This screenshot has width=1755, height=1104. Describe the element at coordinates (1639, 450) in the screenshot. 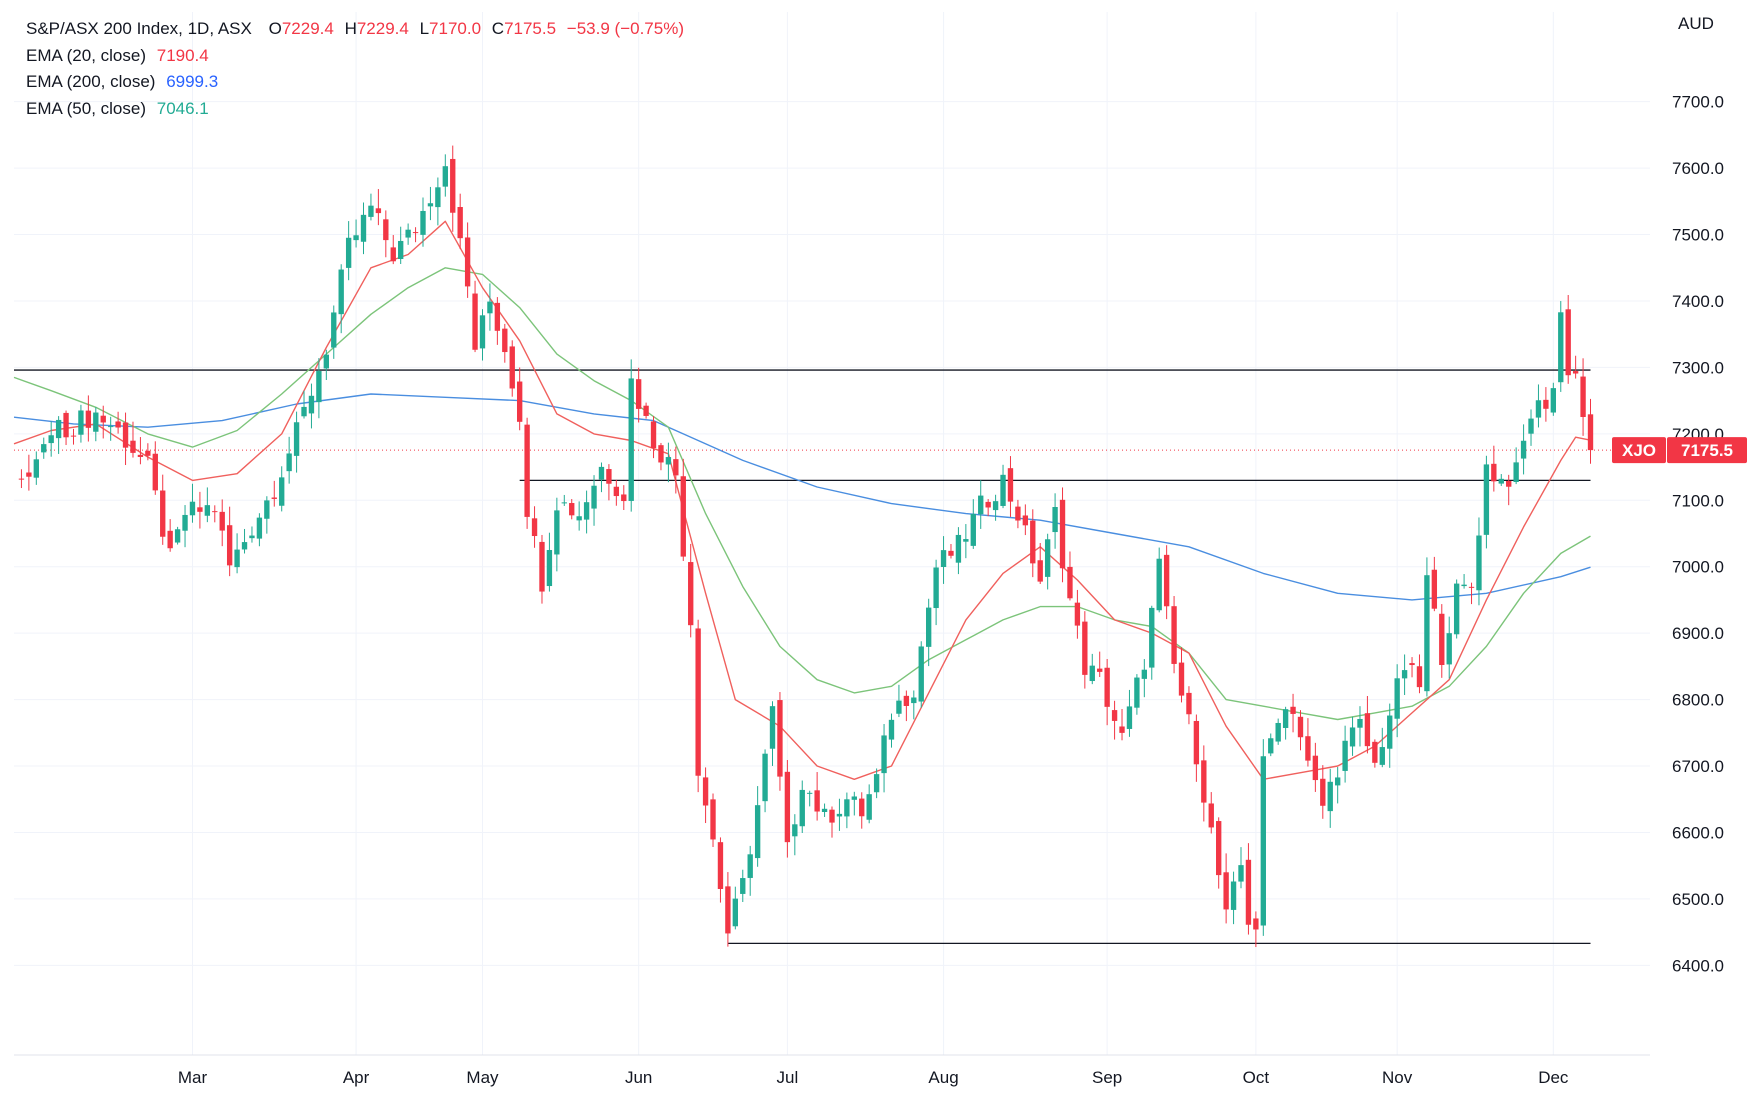

I see `ticker-label: XJO` at that location.